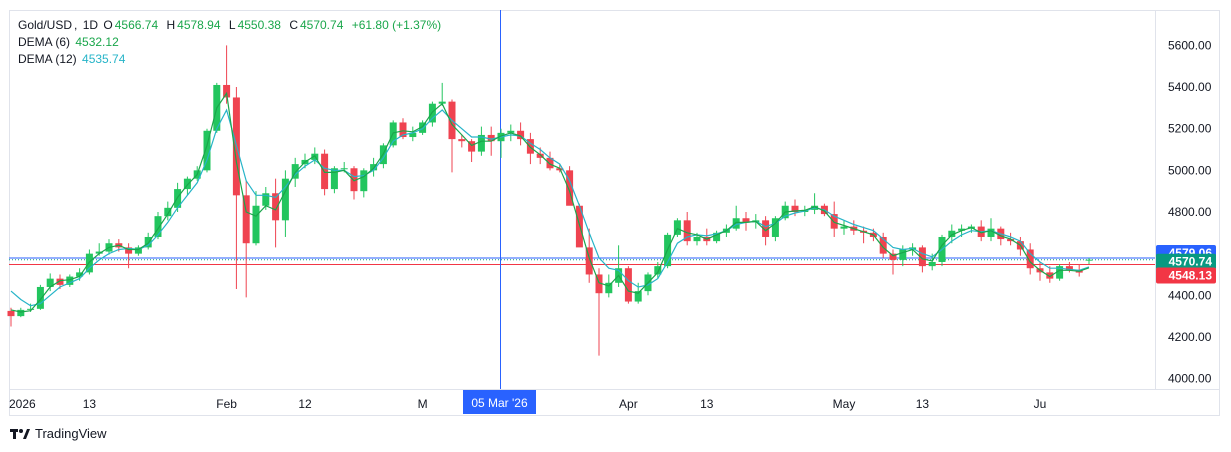 The height and width of the screenshot is (452, 1231). Describe the element at coordinates (1190, 170) in the screenshot. I see `price-axis-tick-label: 5000.00` at that location.